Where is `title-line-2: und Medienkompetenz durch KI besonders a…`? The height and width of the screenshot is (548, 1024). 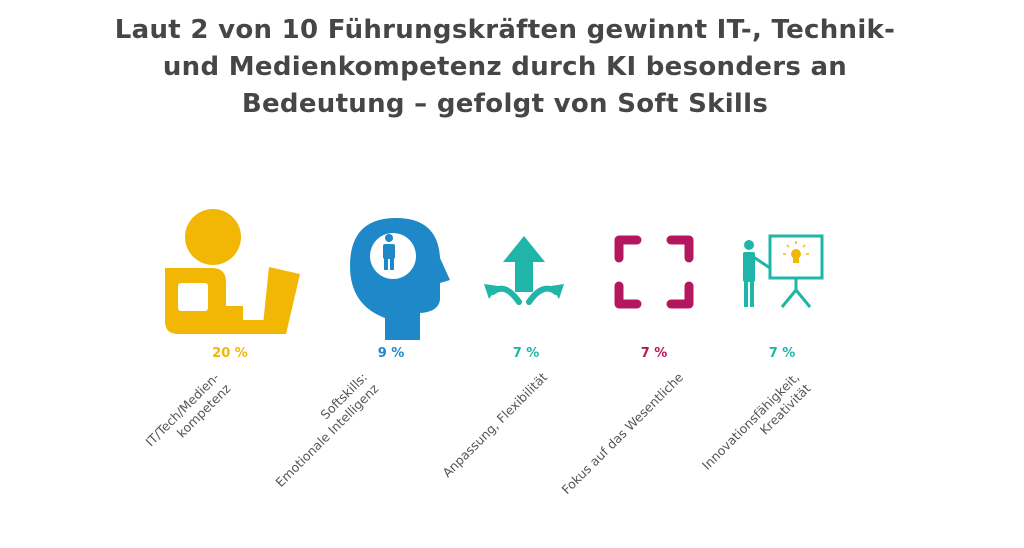 title-line-2: und Medienkompetenz durch KI besonders a… is located at coordinates (505, 67).